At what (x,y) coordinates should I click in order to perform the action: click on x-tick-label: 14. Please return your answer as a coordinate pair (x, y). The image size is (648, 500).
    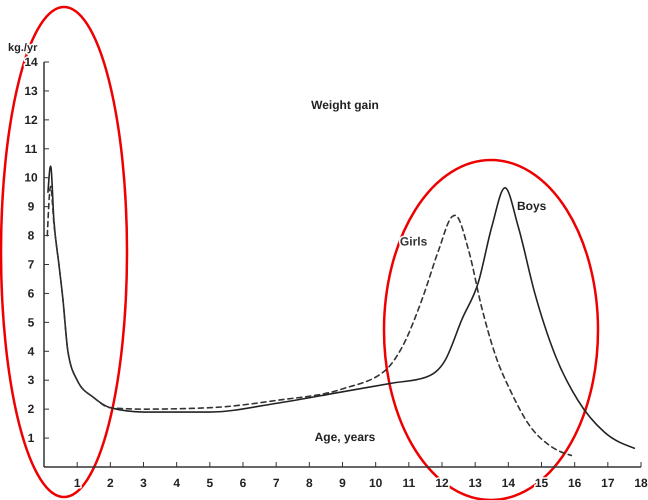
    Looking at the image, I should click on (509, 483).